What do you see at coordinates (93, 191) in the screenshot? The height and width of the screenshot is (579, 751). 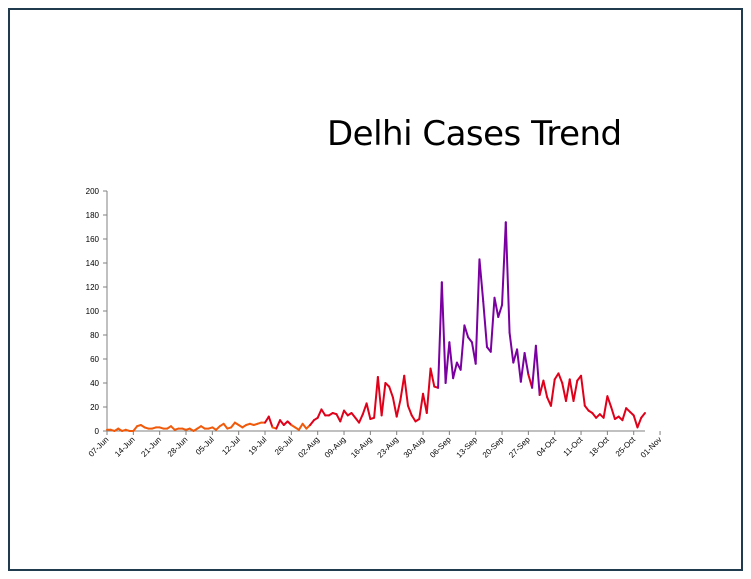 I see `y-tick-label: 200` at bounding box center [93, 191].